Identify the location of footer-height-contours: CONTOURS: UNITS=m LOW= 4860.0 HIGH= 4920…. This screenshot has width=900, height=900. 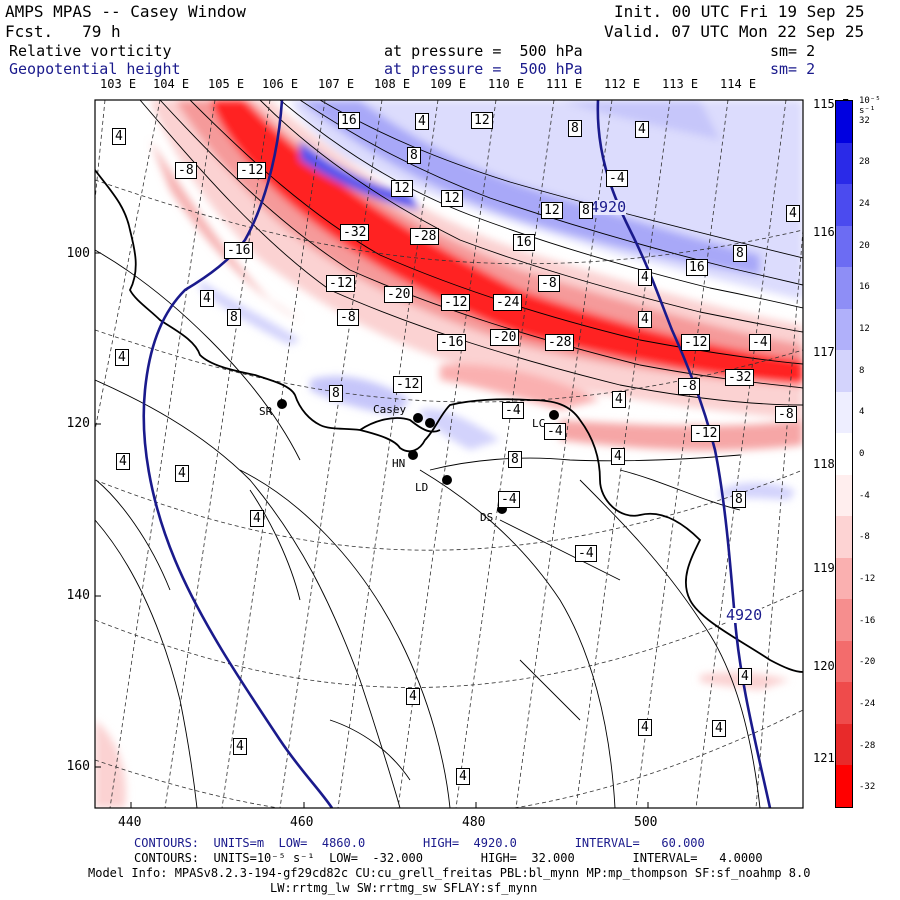
(419, 843).